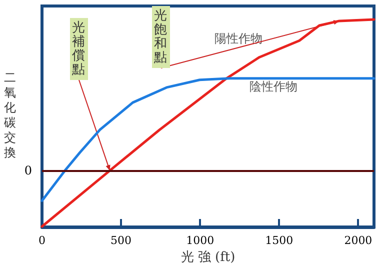  I want to click on series-label: 陽性作物, so click(238, 38).